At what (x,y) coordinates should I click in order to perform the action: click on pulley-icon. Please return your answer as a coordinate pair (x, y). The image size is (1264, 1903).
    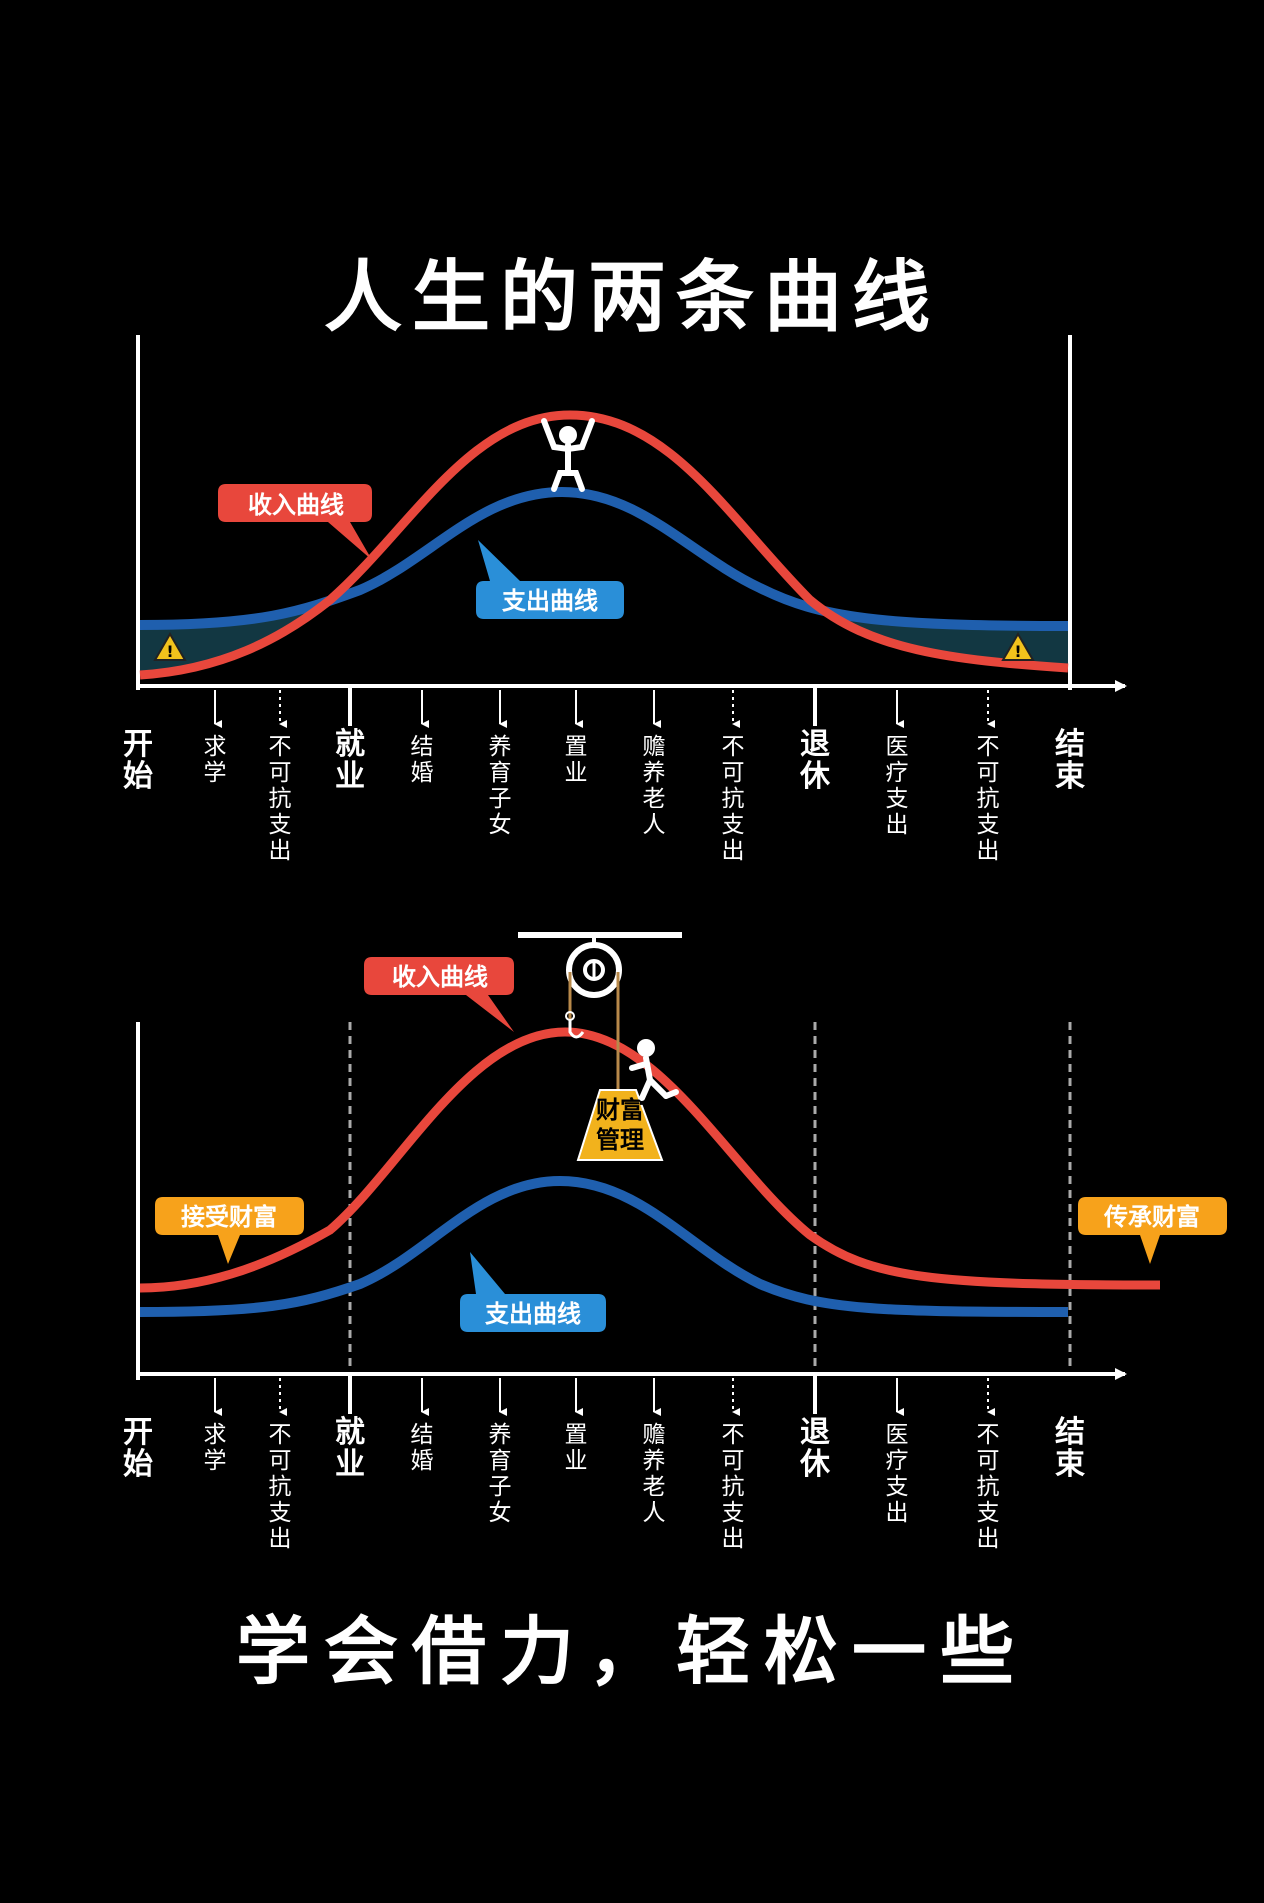
    Looking at the image, I should click on (600, 1011).